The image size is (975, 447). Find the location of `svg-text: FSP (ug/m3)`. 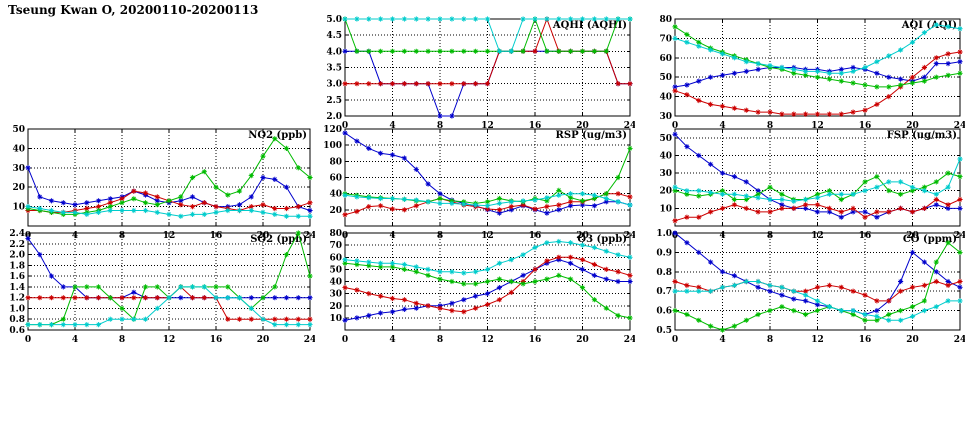

svg-text: FSP (ug/m3) is located at coordinates (922, 135).